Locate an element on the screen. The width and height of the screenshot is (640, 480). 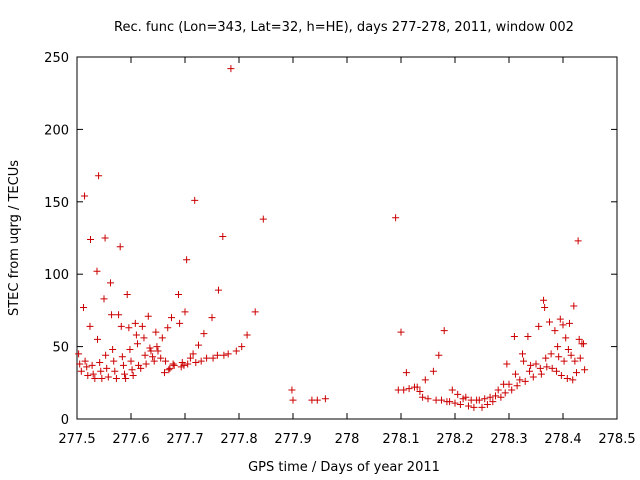
x-tick-label: 277.8 is located at coordinates (238, 439).